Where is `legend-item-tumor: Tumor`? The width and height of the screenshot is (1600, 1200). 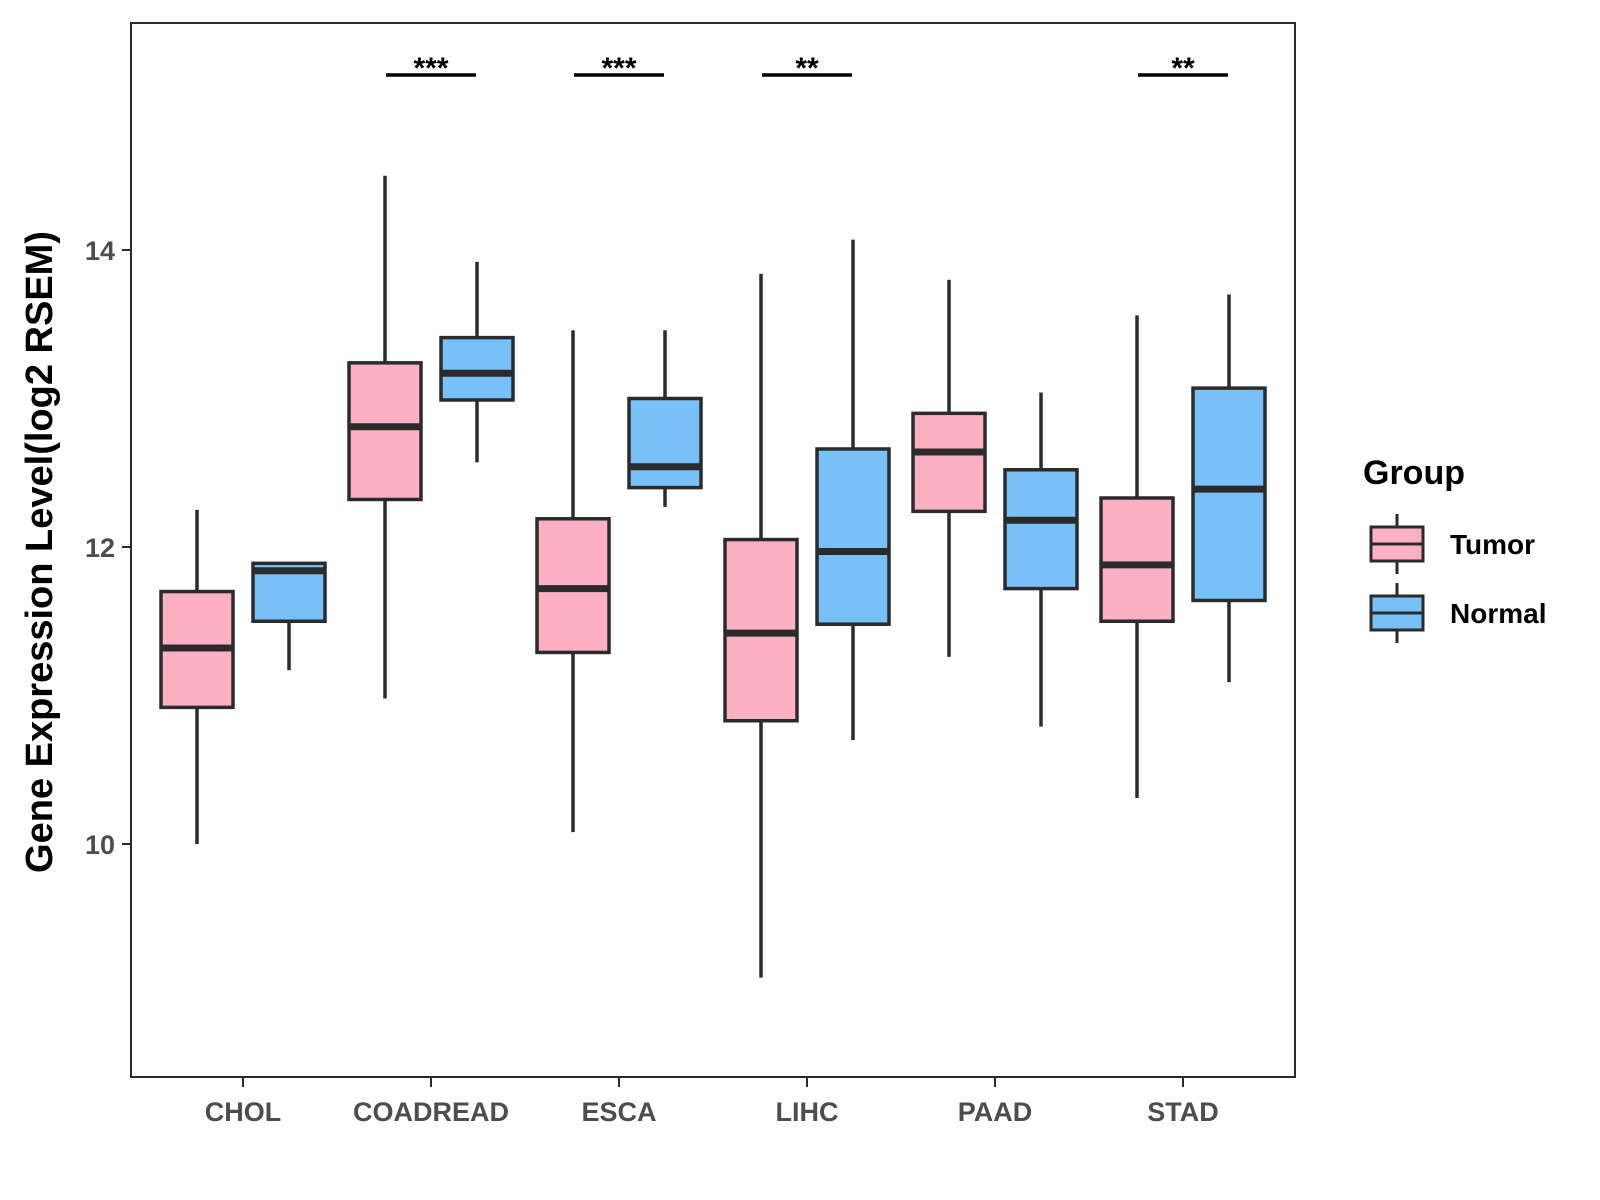 legend-item-tumor: Tumor is located at coordinates (1452, 544).